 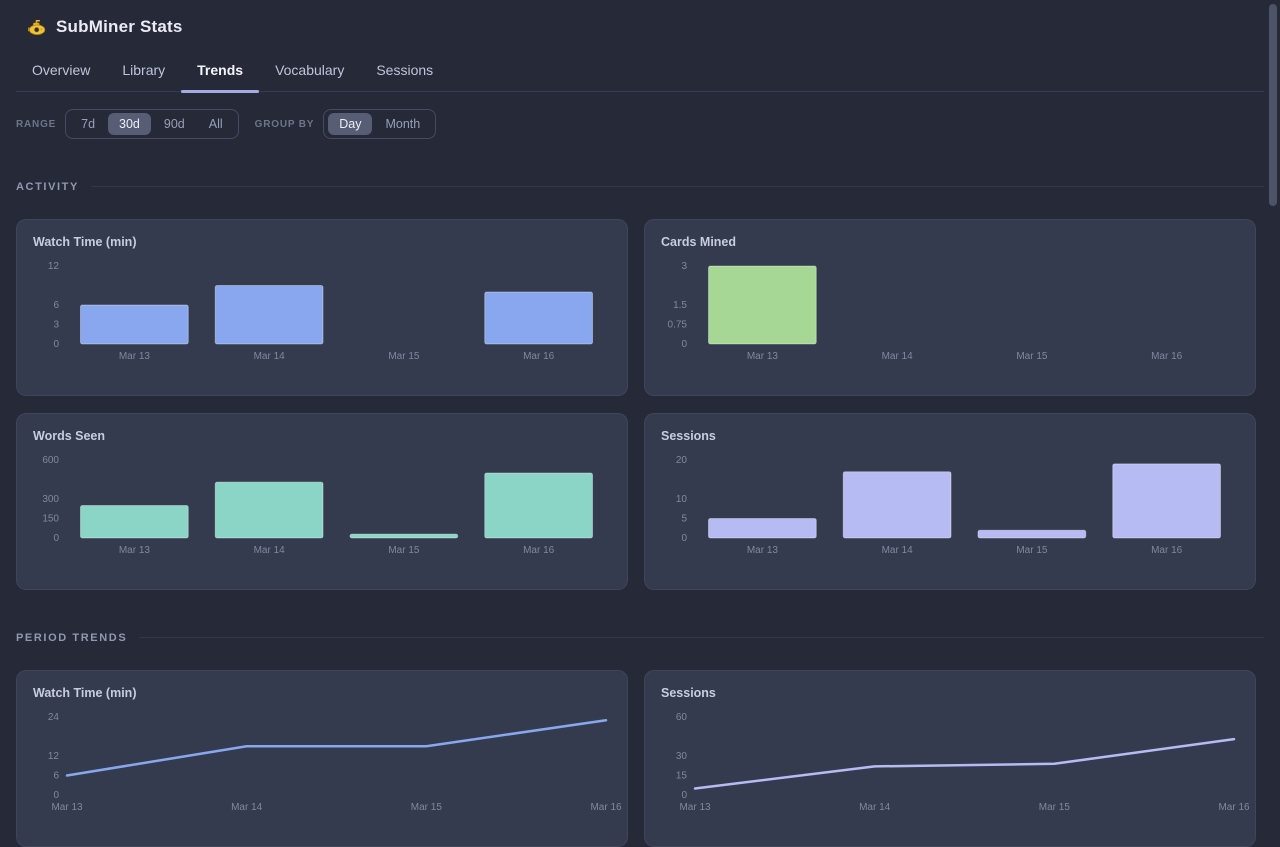 What do you see at coordinates (1273, 105) in the screenshot?
I see `scrollbar-thumb` at bounding box center [1273, 105].